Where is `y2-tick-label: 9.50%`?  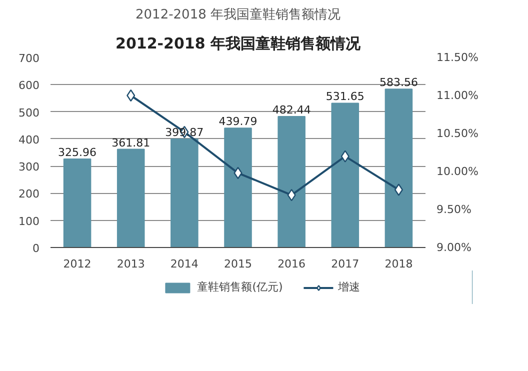 y2-tick-label: 9.50% is located at coordinates (454, 209).